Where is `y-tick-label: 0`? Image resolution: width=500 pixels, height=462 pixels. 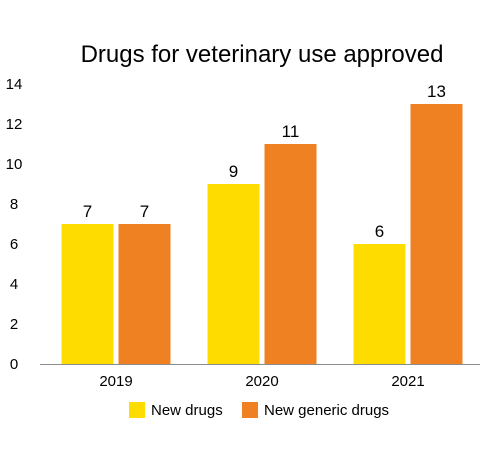 y-tick-label: 0 is located at coordinates (14, 364).